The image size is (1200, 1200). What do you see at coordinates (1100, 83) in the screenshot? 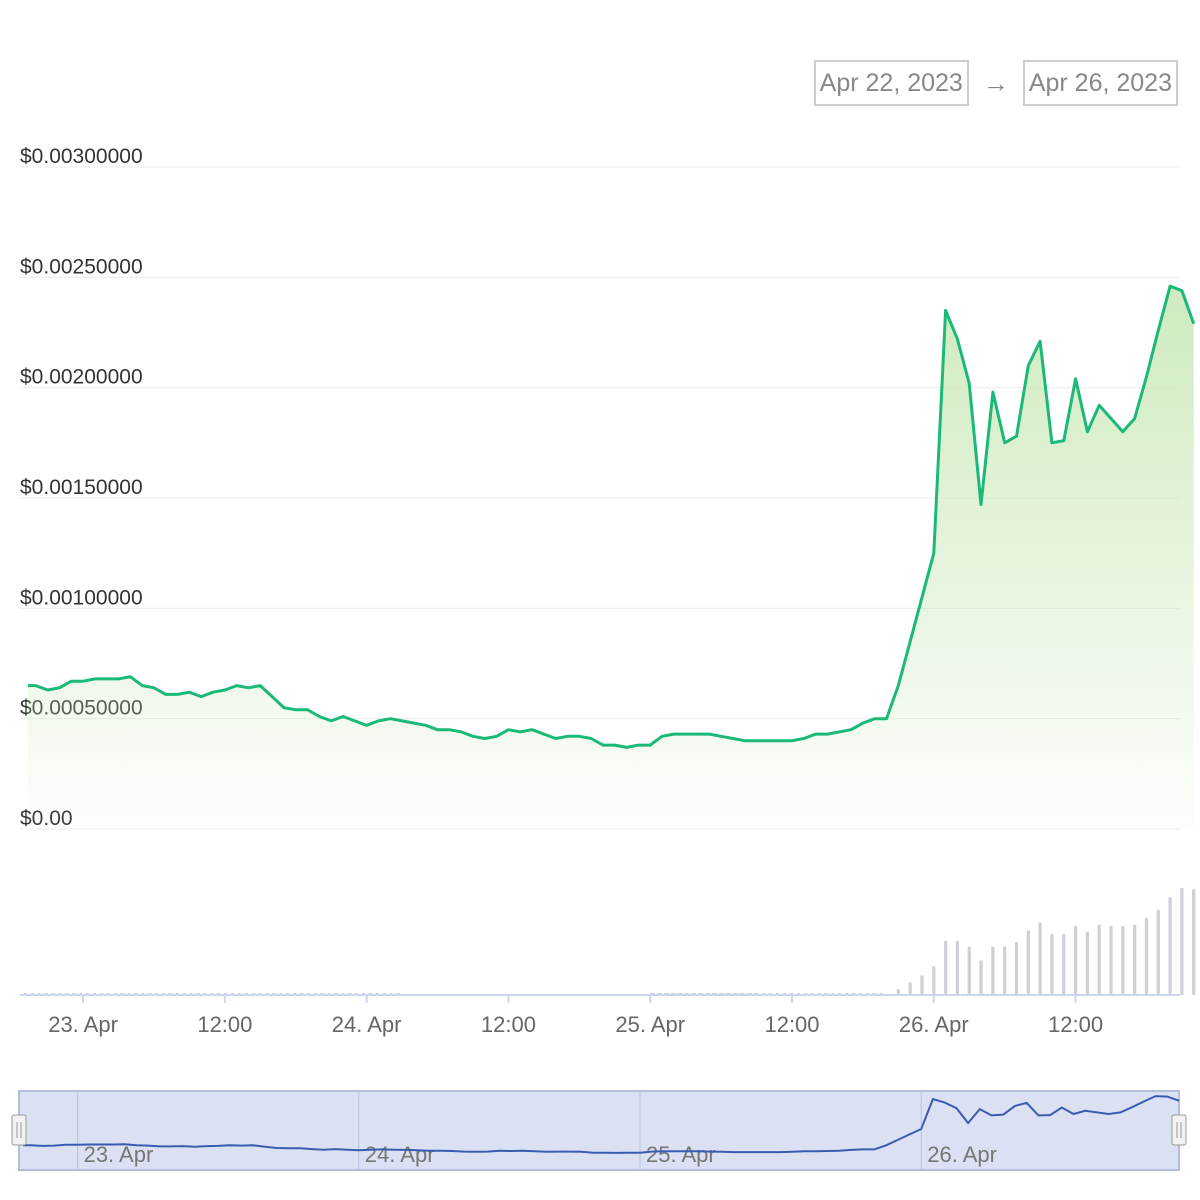
I see `date-to-input: Apr 26, 2023` at bounding box center [1100, 83].